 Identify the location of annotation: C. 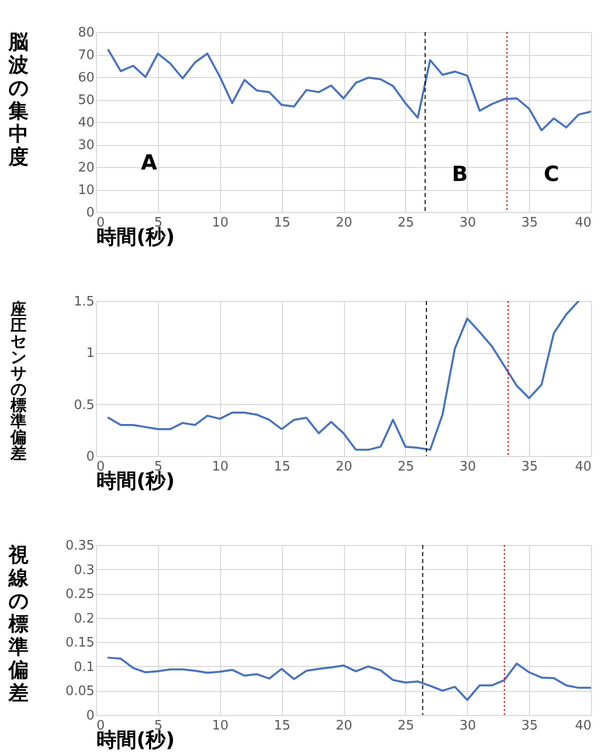
(552, 174).